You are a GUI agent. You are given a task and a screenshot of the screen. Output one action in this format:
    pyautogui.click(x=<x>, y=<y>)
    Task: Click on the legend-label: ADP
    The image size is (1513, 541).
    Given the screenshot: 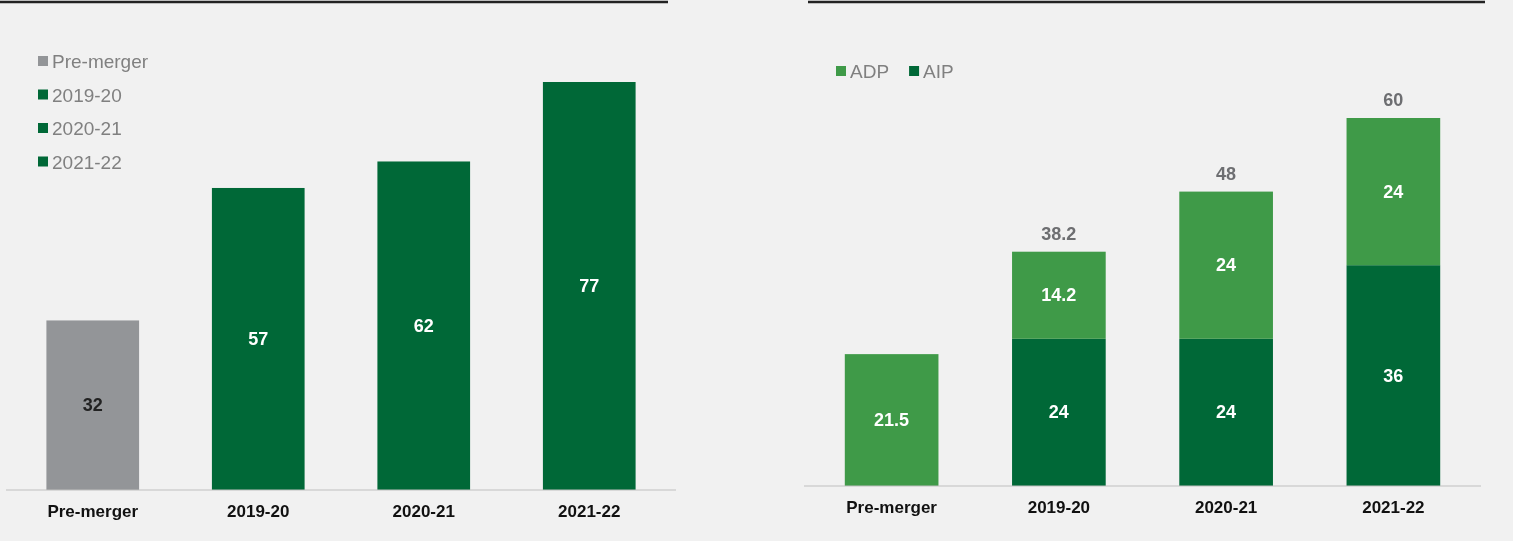 What is the action you would take?
    pyautogui.click(x=870, y=71)
    